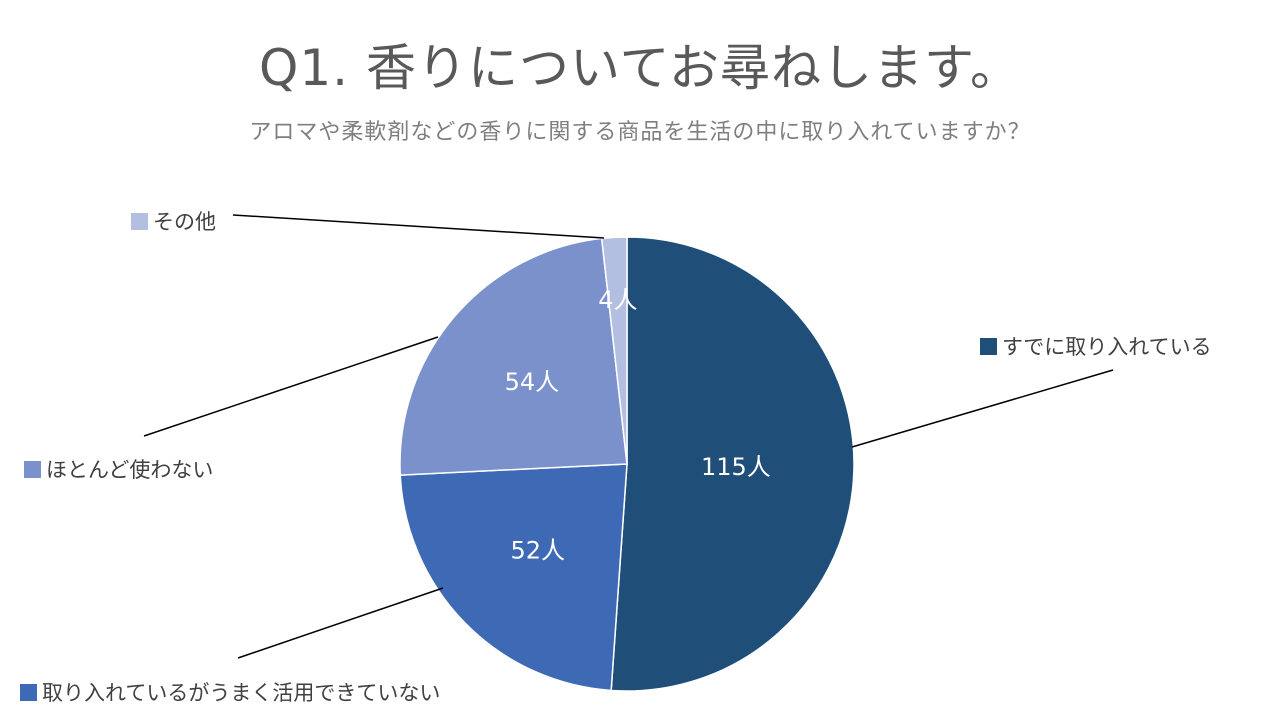  Describe the element at coordinates (736, 467) in the screenshot. I see `data-label: 115人` at that location.